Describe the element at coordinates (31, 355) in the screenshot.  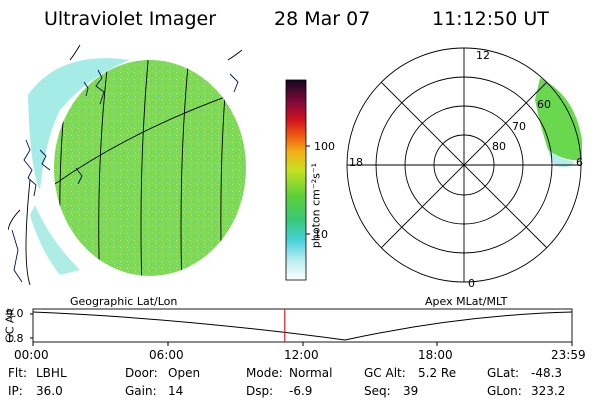
I see `xtick-0000: 00:00` at that location.